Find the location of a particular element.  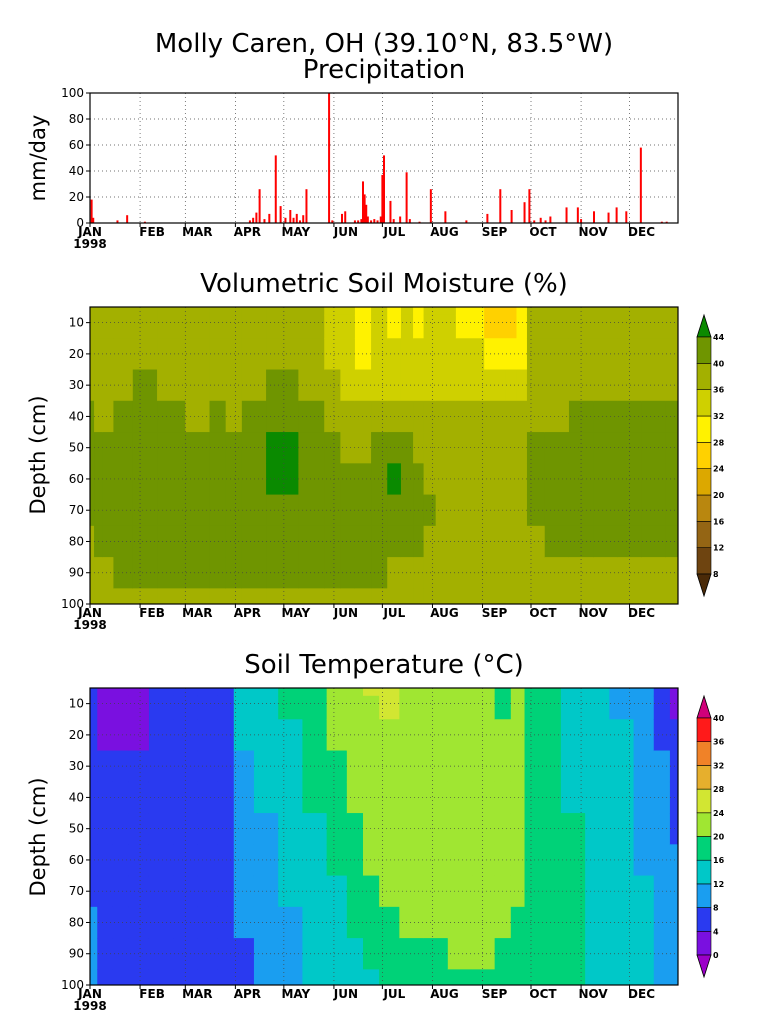

figure-title: Molly Caren, OH (39.10°N, 83.5°W) is located at coordinates (384, 44).